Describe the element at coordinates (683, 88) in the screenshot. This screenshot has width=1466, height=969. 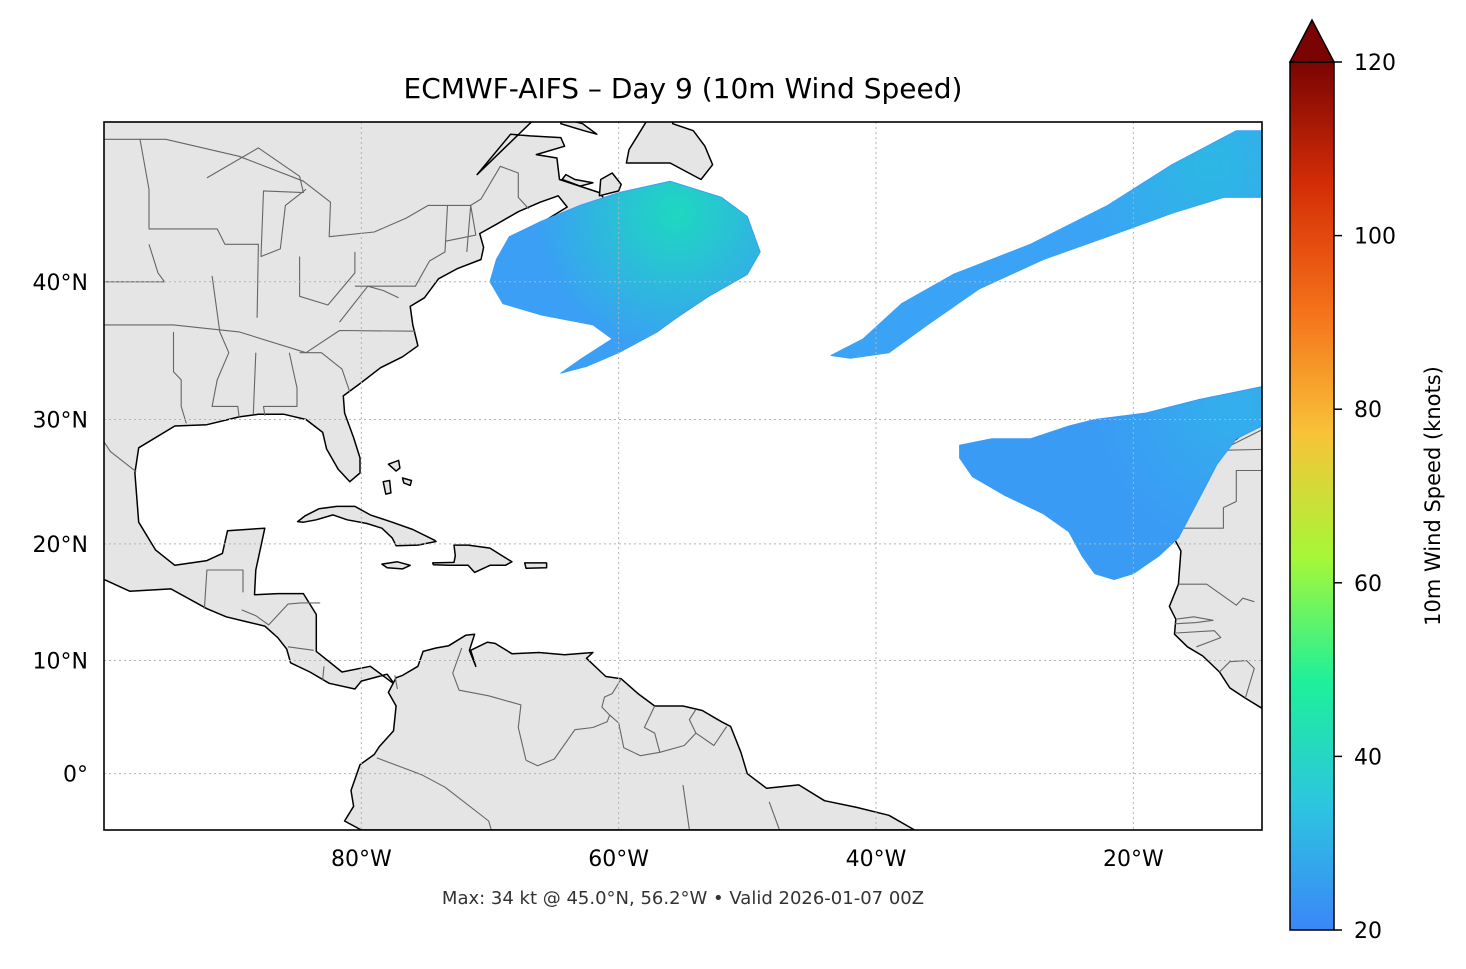
I see `map-title: ECMWF-AIFS – Day 9 (10m Wind Speed)` at that location.